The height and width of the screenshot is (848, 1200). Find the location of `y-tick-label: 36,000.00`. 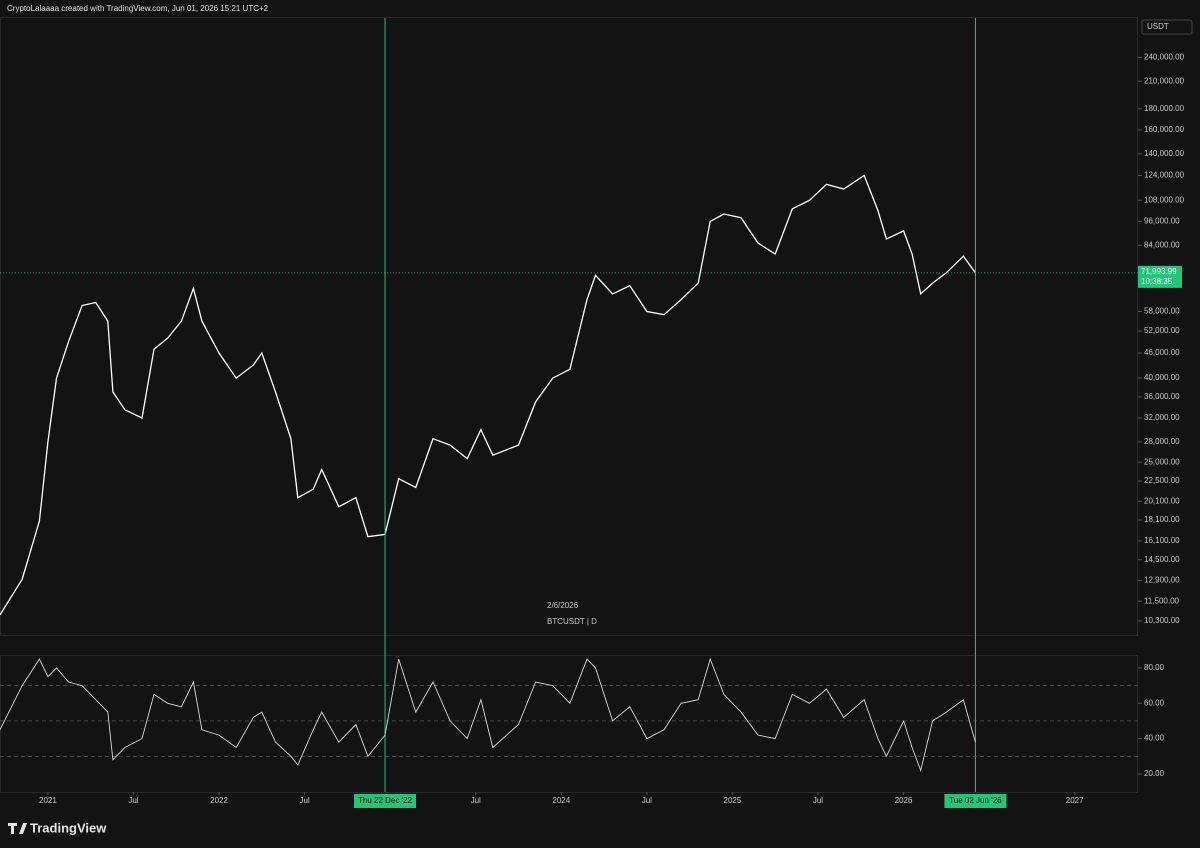

y-tick-label: 36,000.00 is located at coordinates (1162, 396).